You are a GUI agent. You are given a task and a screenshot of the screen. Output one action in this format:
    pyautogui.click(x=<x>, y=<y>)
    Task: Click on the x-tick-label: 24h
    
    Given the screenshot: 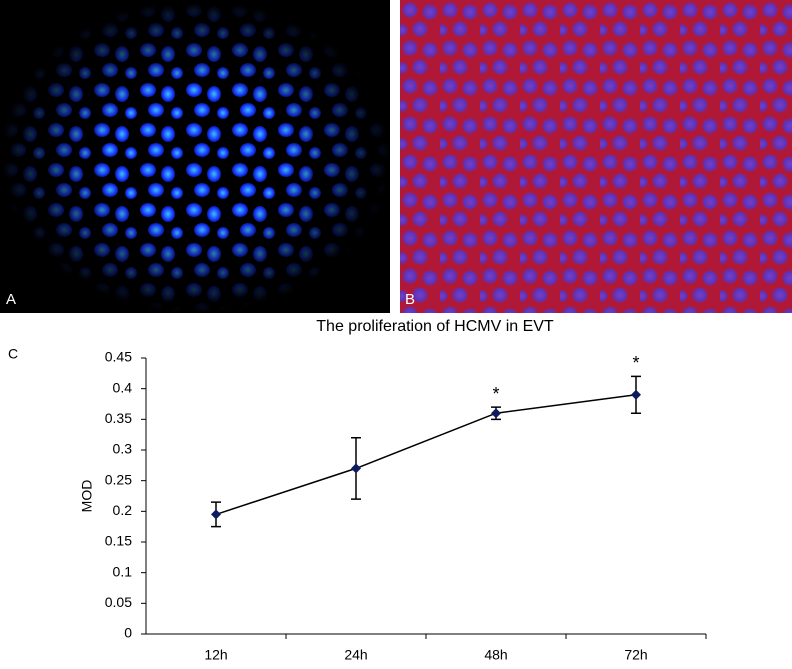 What is the action you would take?
    pyautogui.click(x=355, y=655)
    